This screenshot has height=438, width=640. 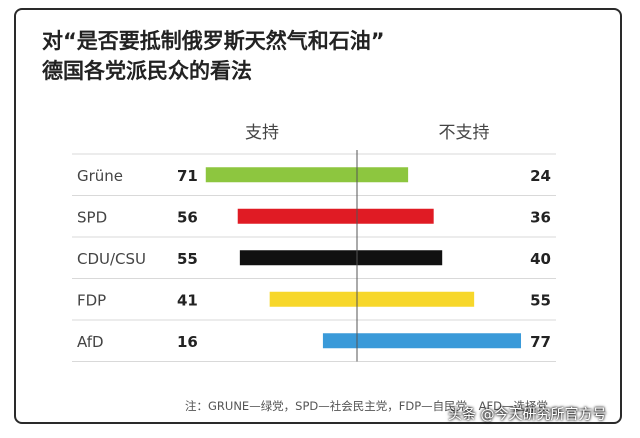 What do you see at coordinates (187, 300) in the screenshot?
I see `support-value-label: 41` at bounding box center [187, 300].